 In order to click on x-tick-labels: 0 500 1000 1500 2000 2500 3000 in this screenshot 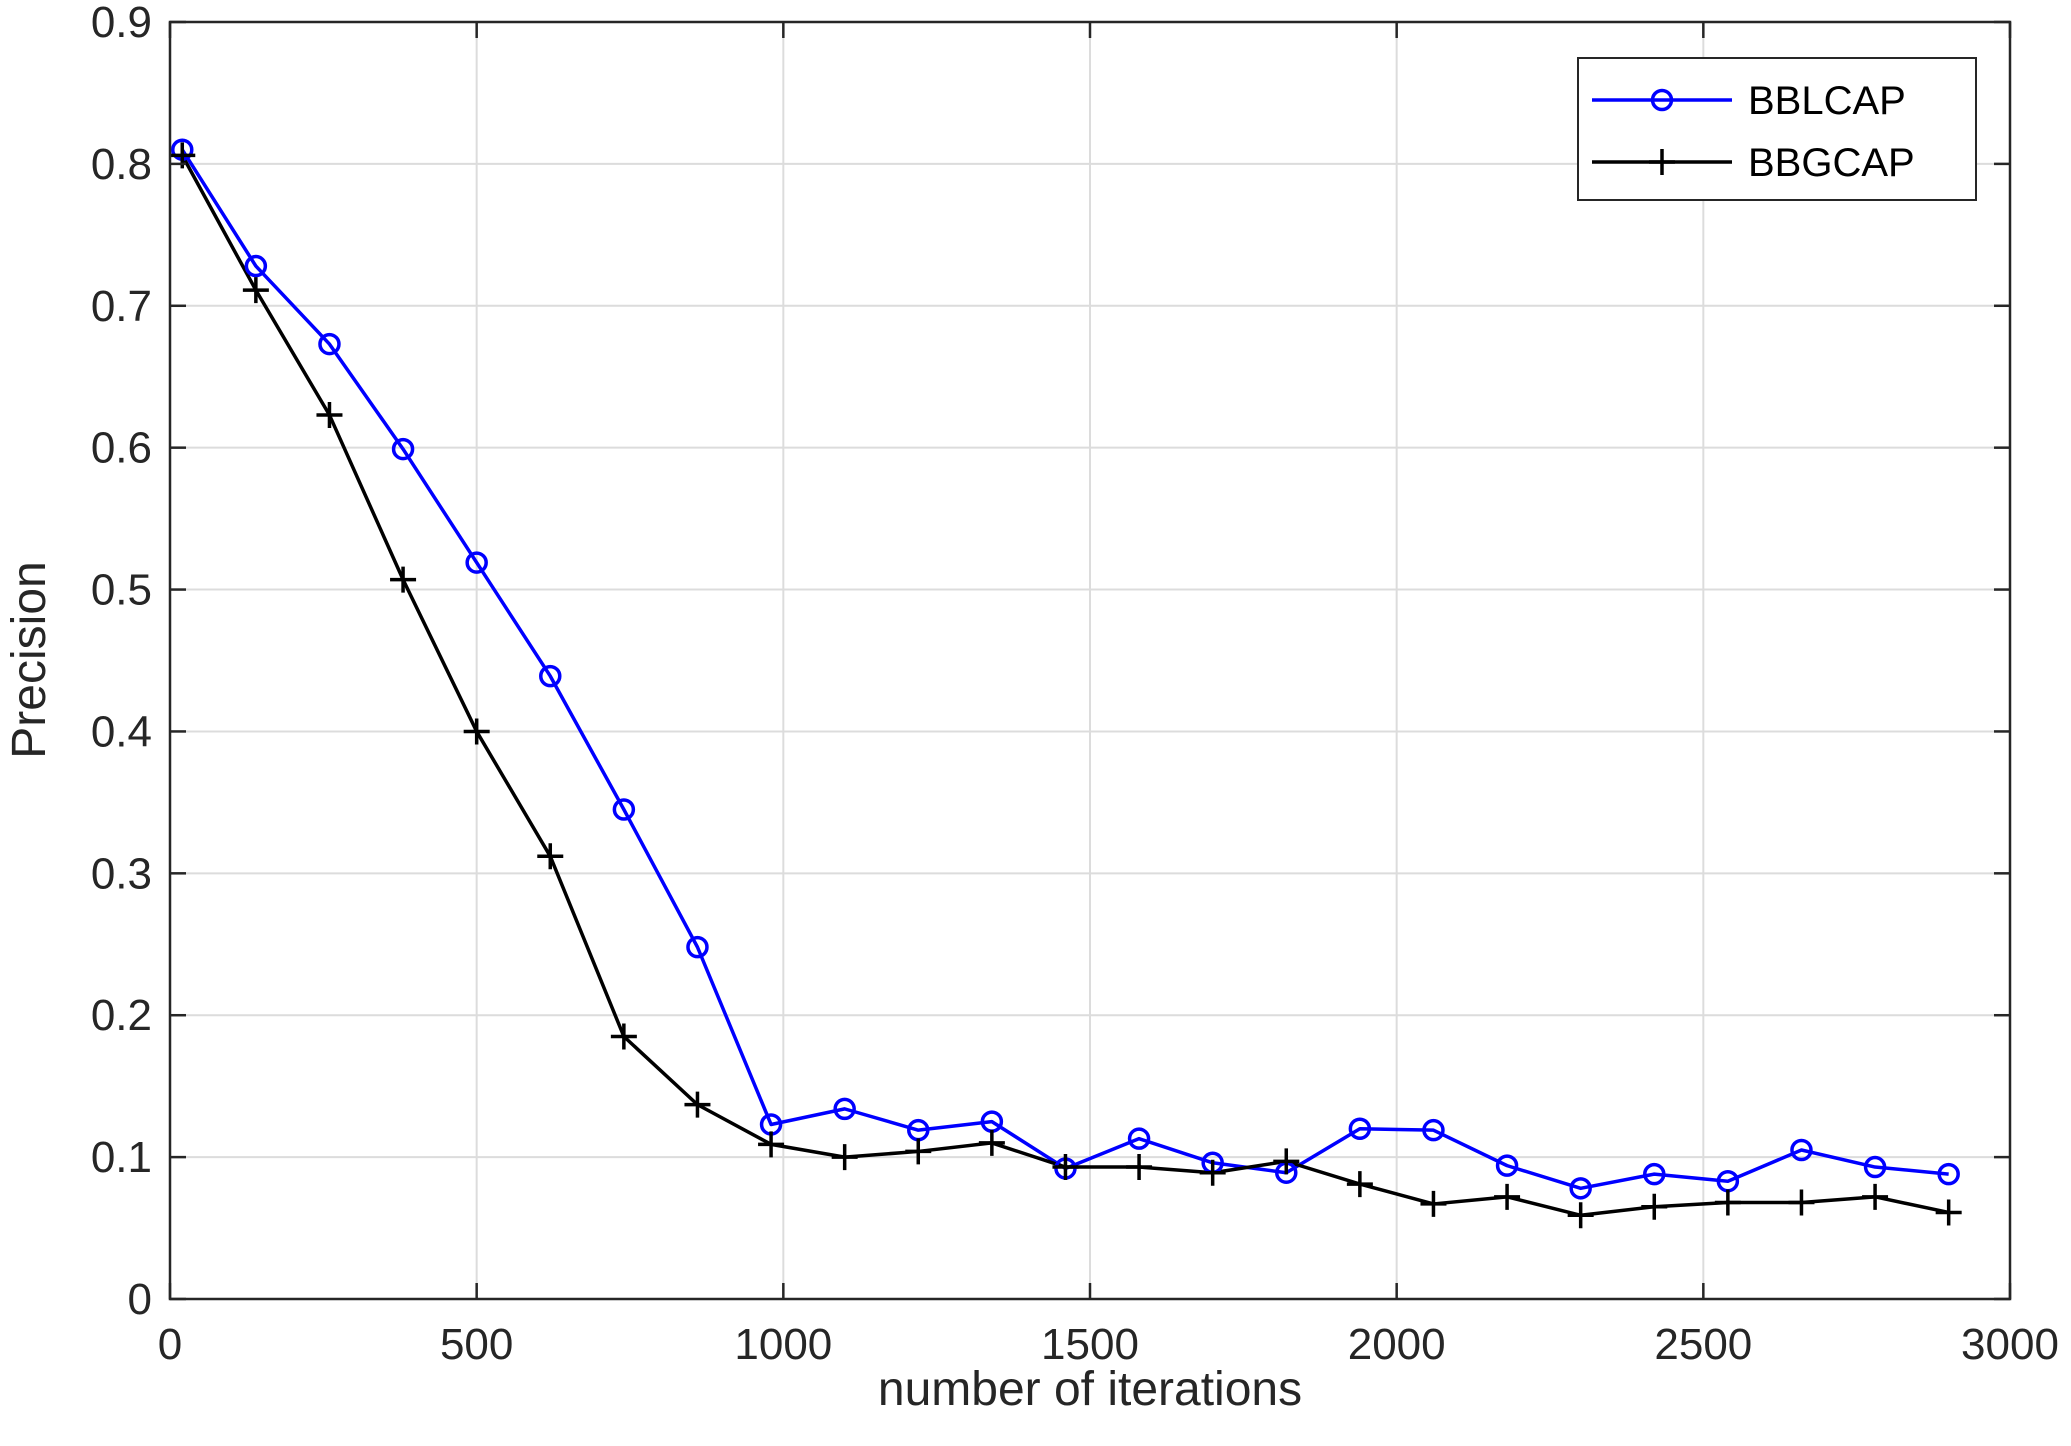, I will do `click(1108, 1344)`.